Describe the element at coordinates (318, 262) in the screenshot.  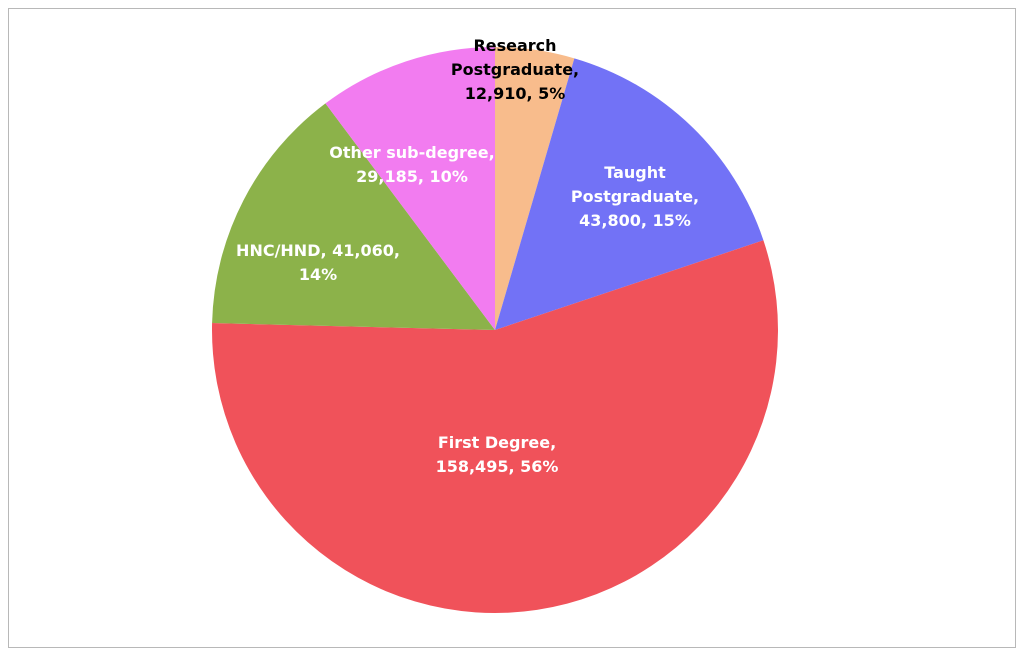
I see `data-label: HNC/HND, 41,060, 14%` at that location.